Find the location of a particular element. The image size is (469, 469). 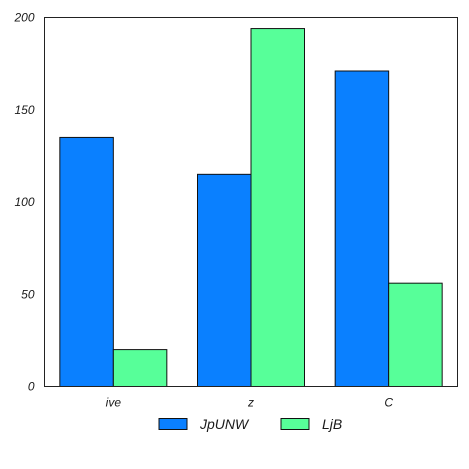

y-tick-label: 200 is located at coordinates (23, 18).